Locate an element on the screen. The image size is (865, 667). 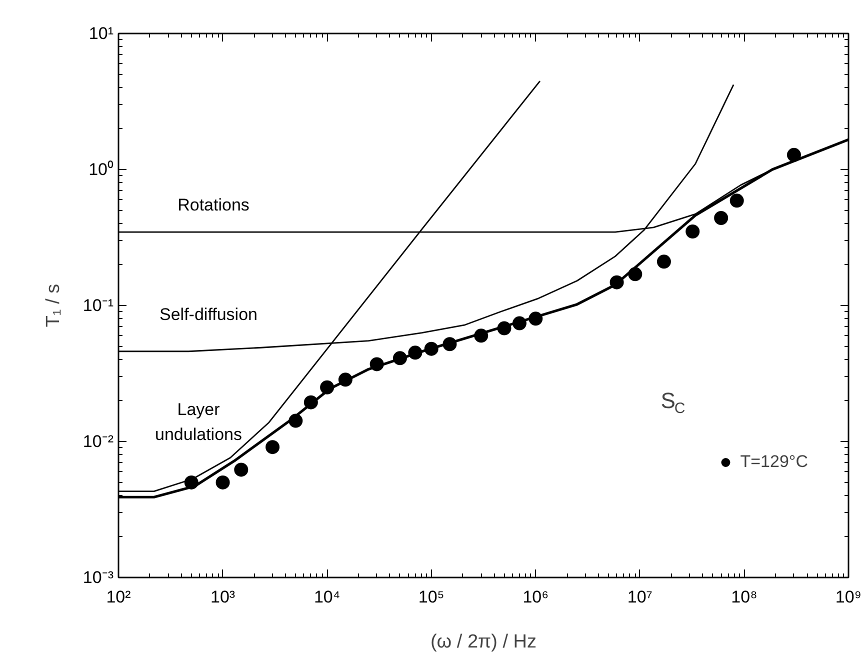
y-tick-label: 10⁰ is located at coordinates (101, 169).